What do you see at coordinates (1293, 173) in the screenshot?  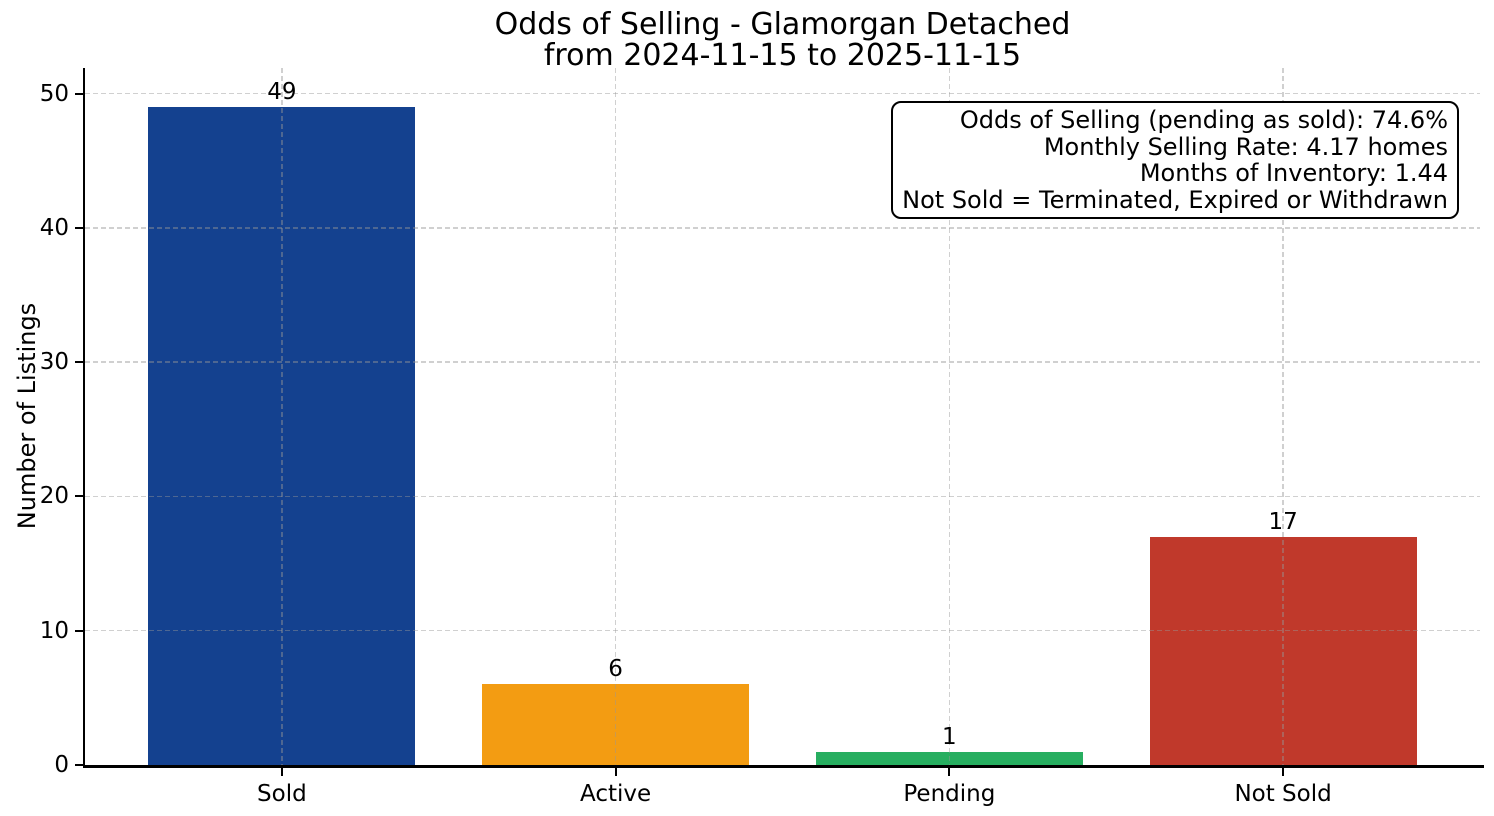 I see `annotation-months-of-inventory: Months of Inventory: 1.44` at bounding box center [1293, 173].